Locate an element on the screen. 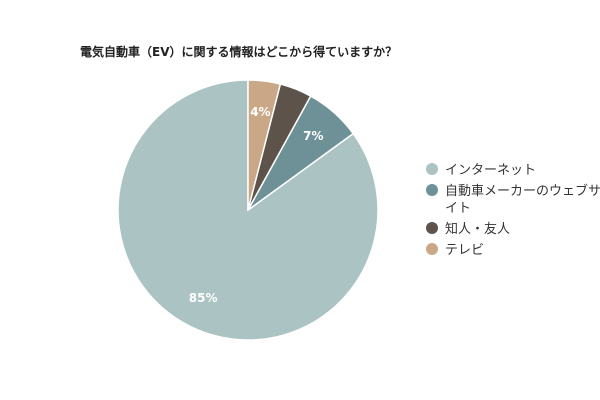 The width and height of the screenshot is (600, 400). legend-item-2: 知人・友人 is located at coordinates (468, 229).